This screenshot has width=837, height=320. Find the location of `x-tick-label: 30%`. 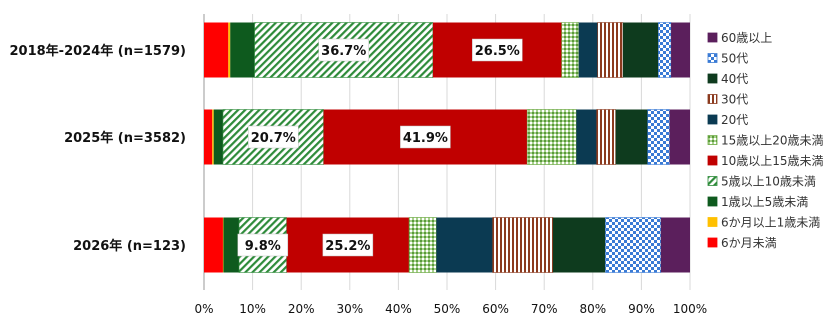

x-tick-label: 30% is located at coordinates (349, 309).